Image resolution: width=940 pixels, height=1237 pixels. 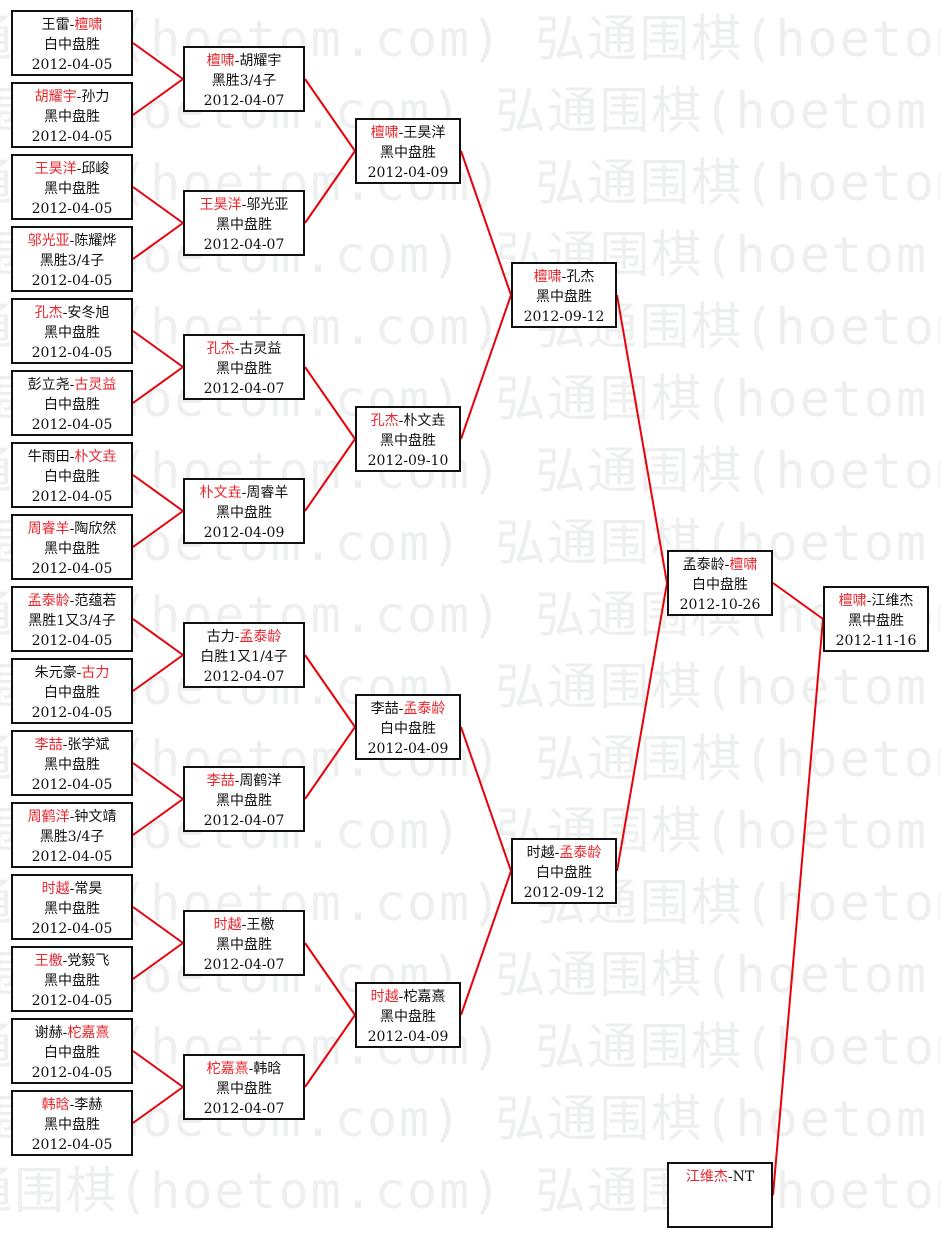 I want to click on loser-name: 党毅飞, so click(x=88, y=961).